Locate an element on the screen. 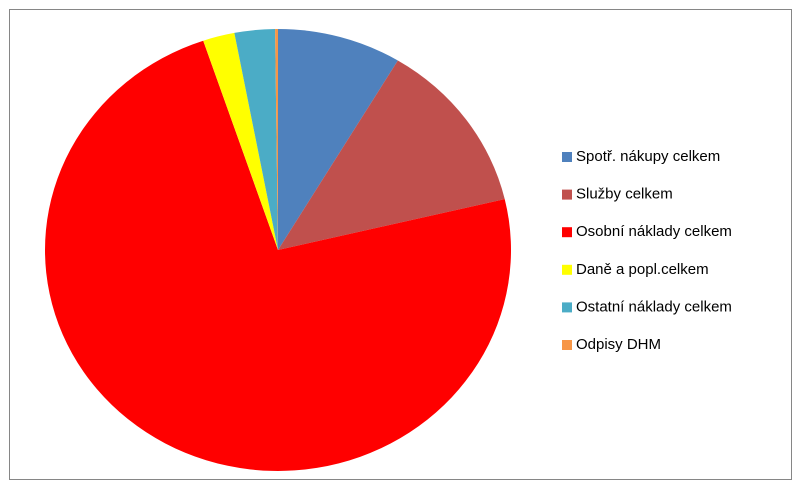 This screenshot has width=801, height=488. legend-label: Odpisy DHM is located at coordinates (618, 344).